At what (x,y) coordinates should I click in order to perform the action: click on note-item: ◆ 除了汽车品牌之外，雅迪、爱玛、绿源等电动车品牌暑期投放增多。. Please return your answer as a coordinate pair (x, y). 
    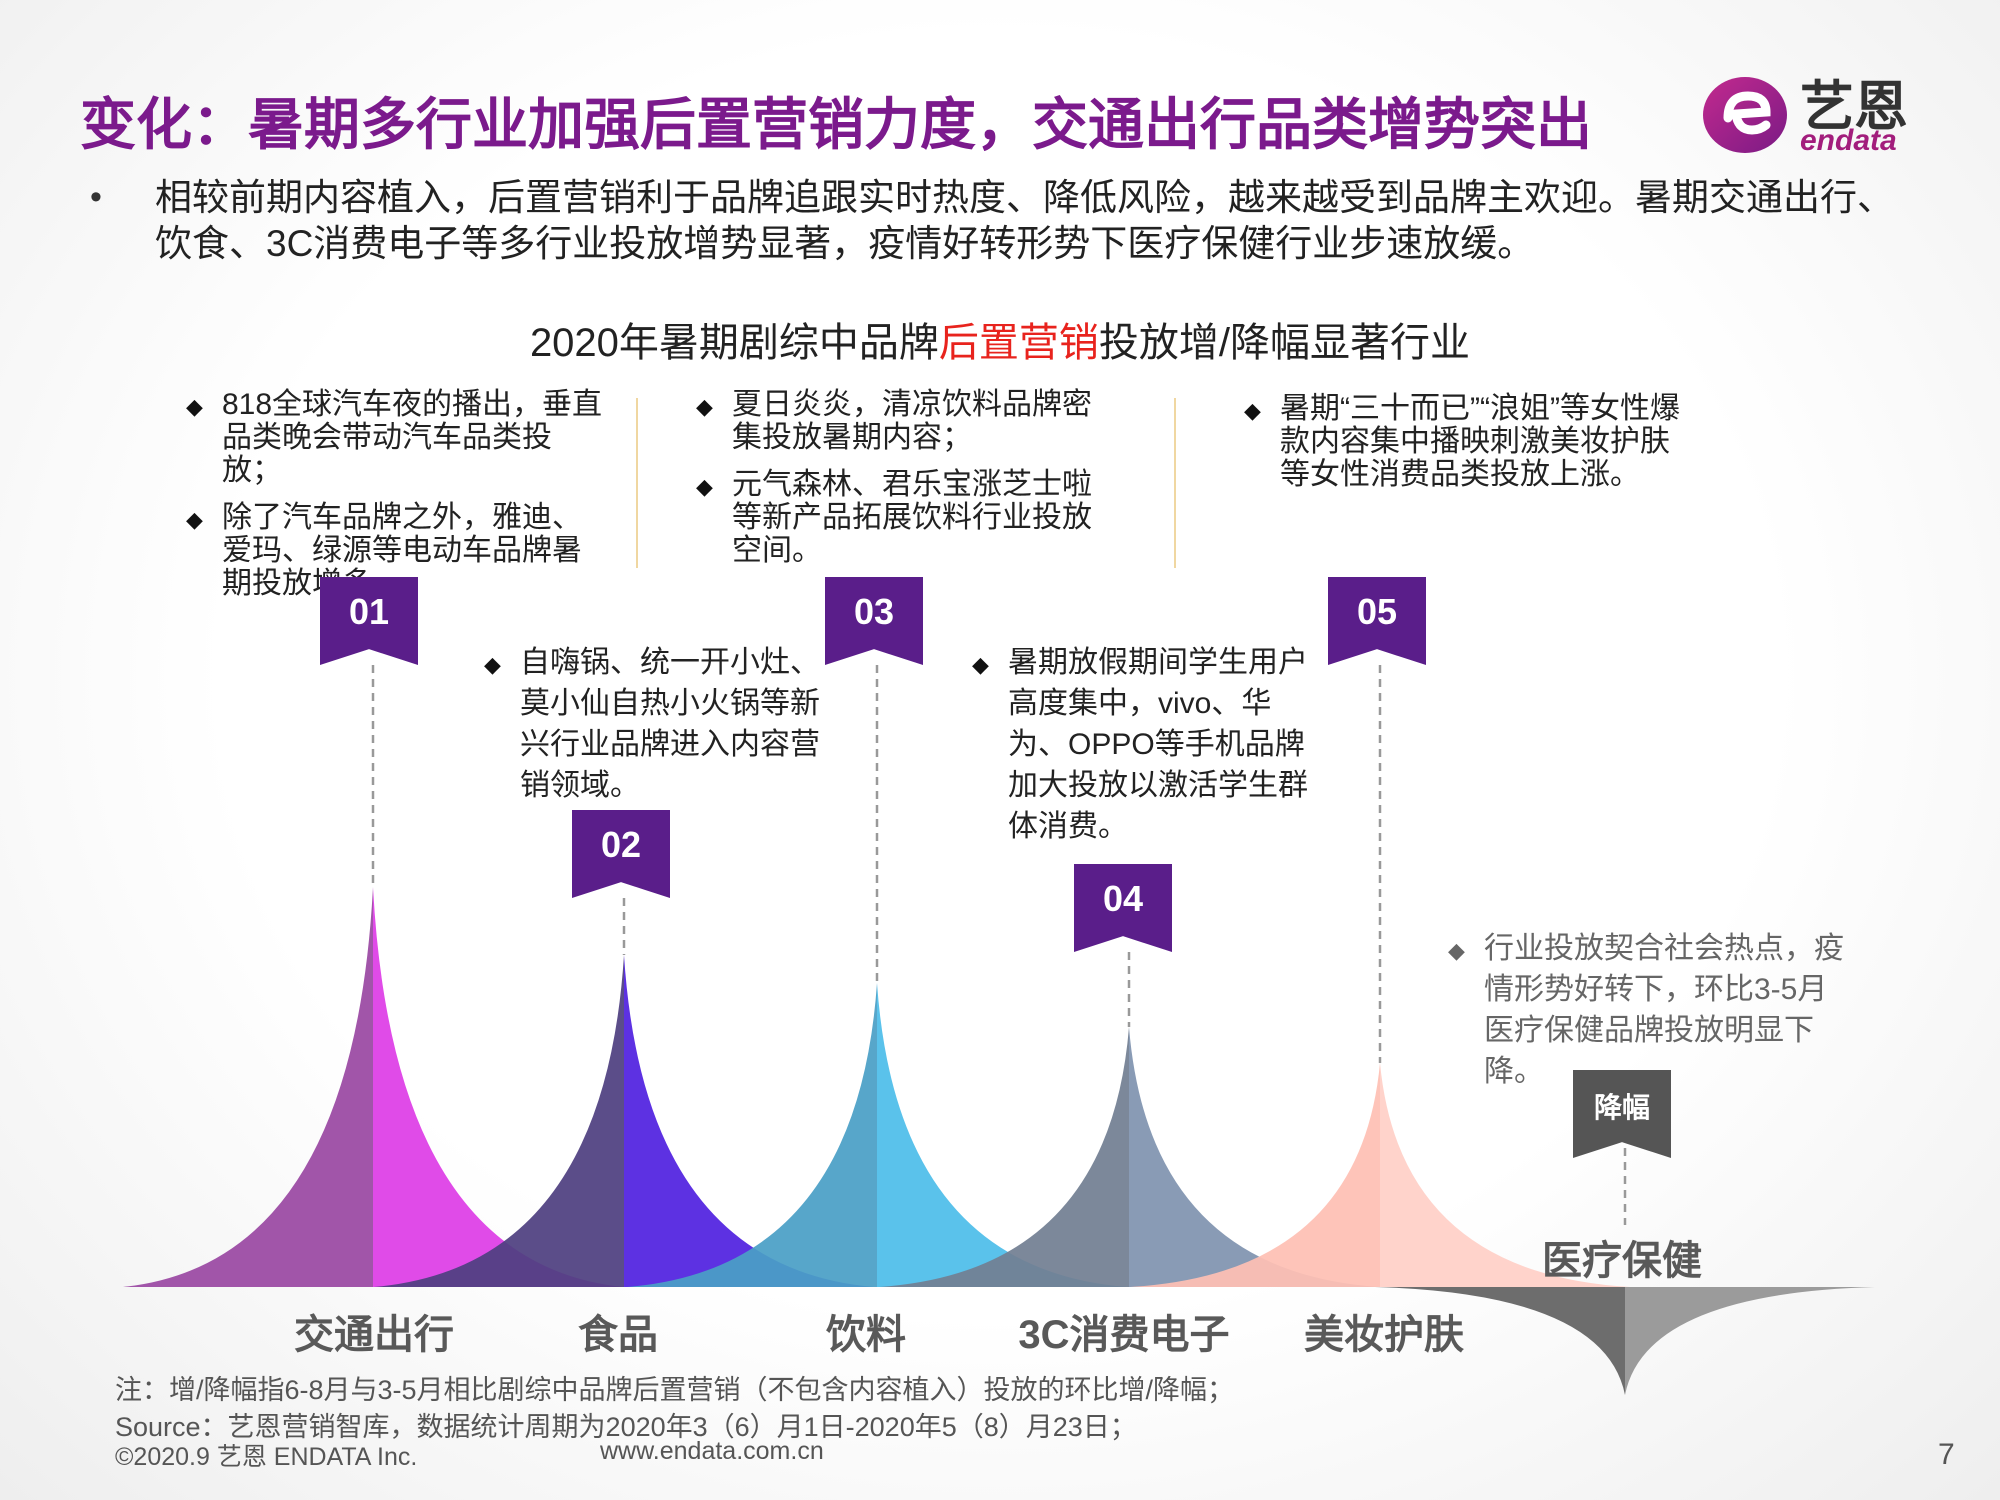
    Looking at the image, I should click on (396, 550).